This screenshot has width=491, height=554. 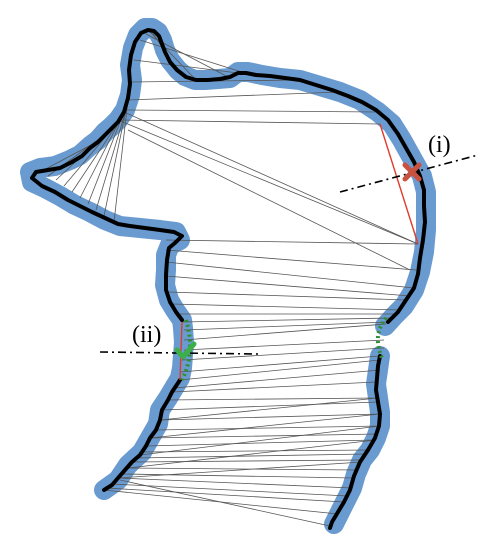 I want to click on label-ii: (ii), so click(x=146, y=335).